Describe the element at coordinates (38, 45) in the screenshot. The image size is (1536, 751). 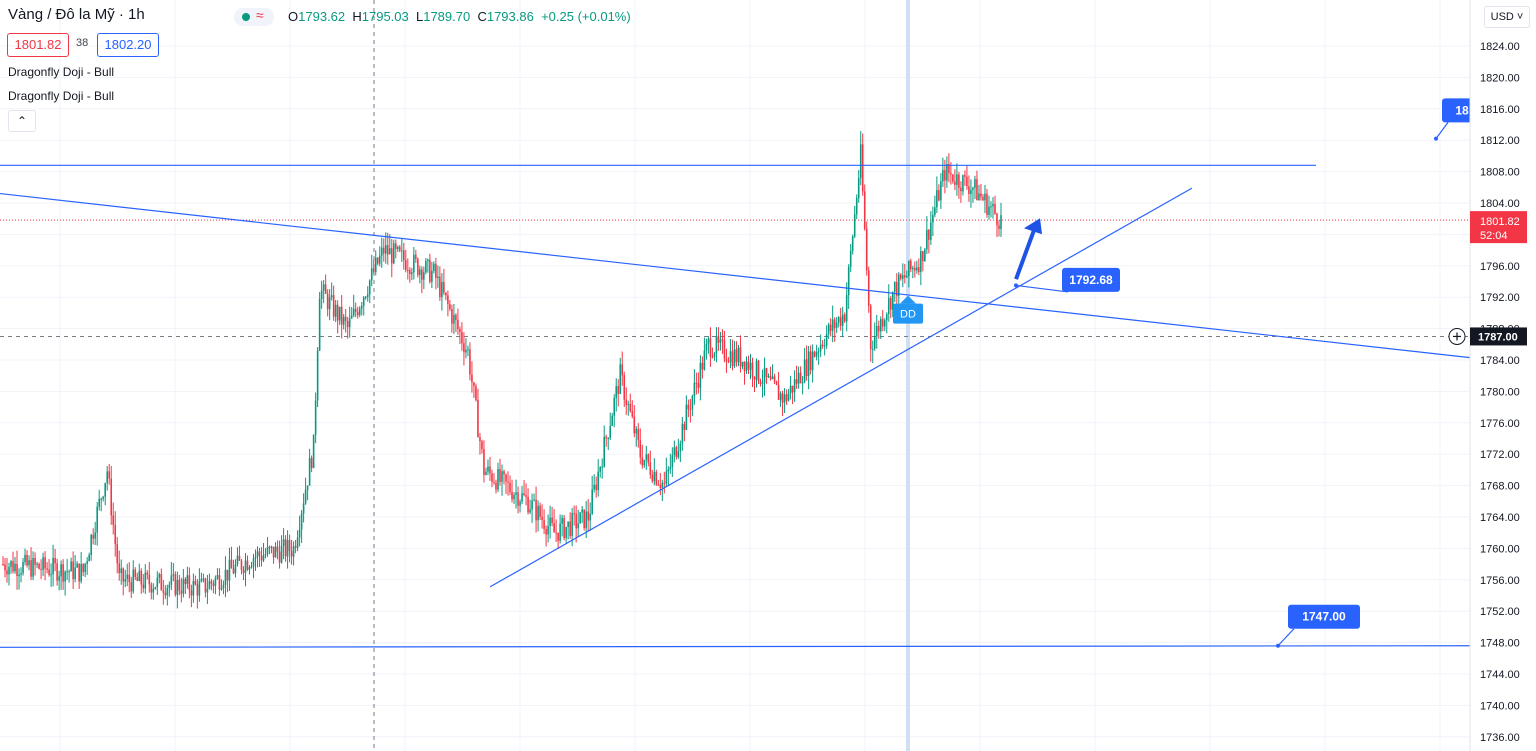
I see `sell-button: 1801.82` at that location.